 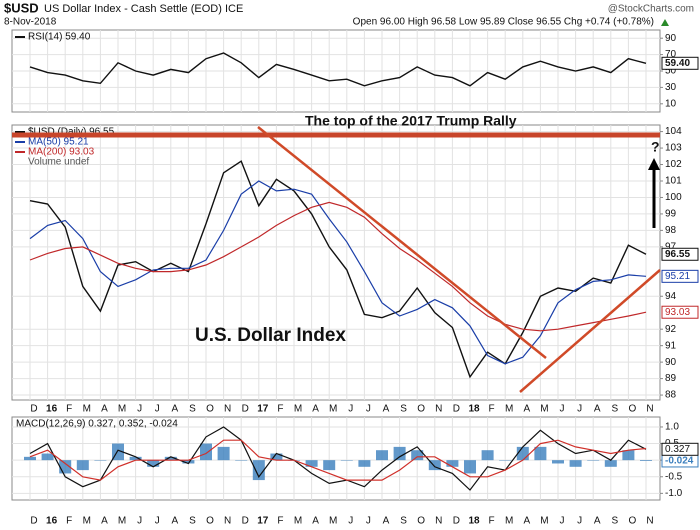 I want to click on y-tick-label: 92, so click(x=671, y=329).